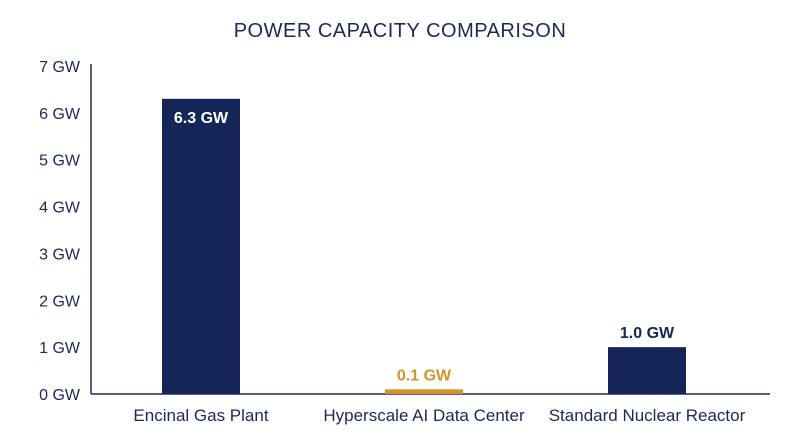  What do you see at coordinates (424, 415) in the screenshot?
I see `x-category-label: Hyperscale AI Data Center` at bounding box center [424, 415].